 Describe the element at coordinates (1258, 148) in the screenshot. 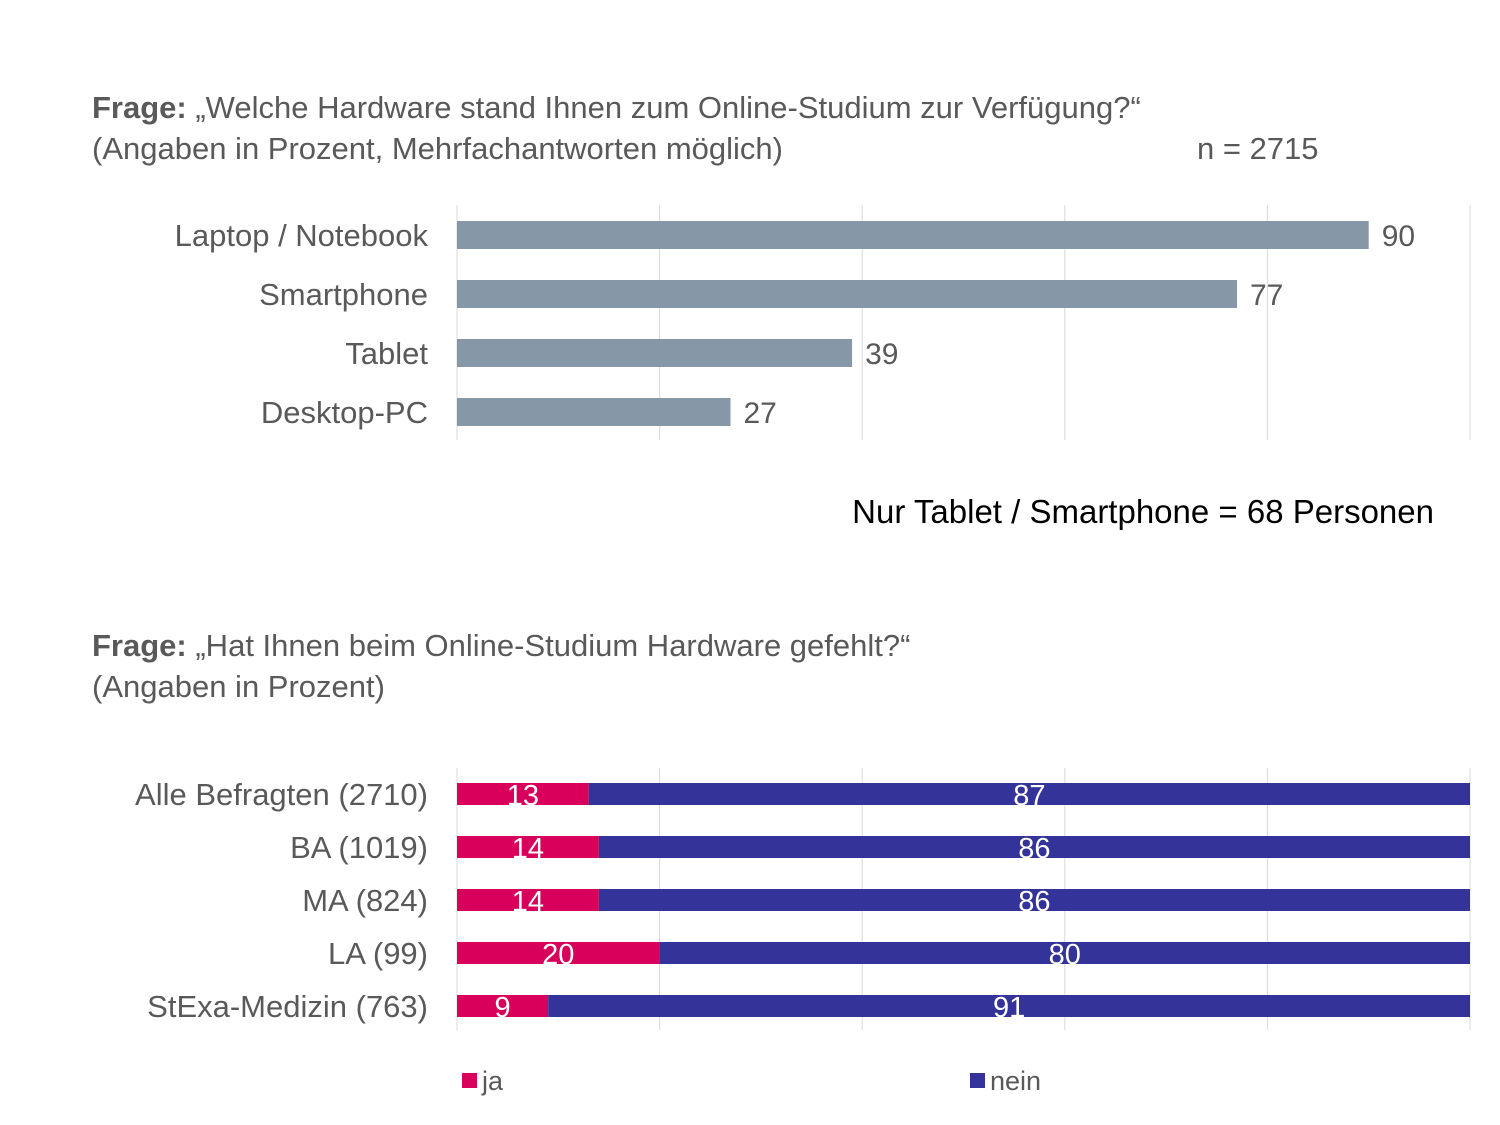

I see `sample-size: n = 2715` at that location.